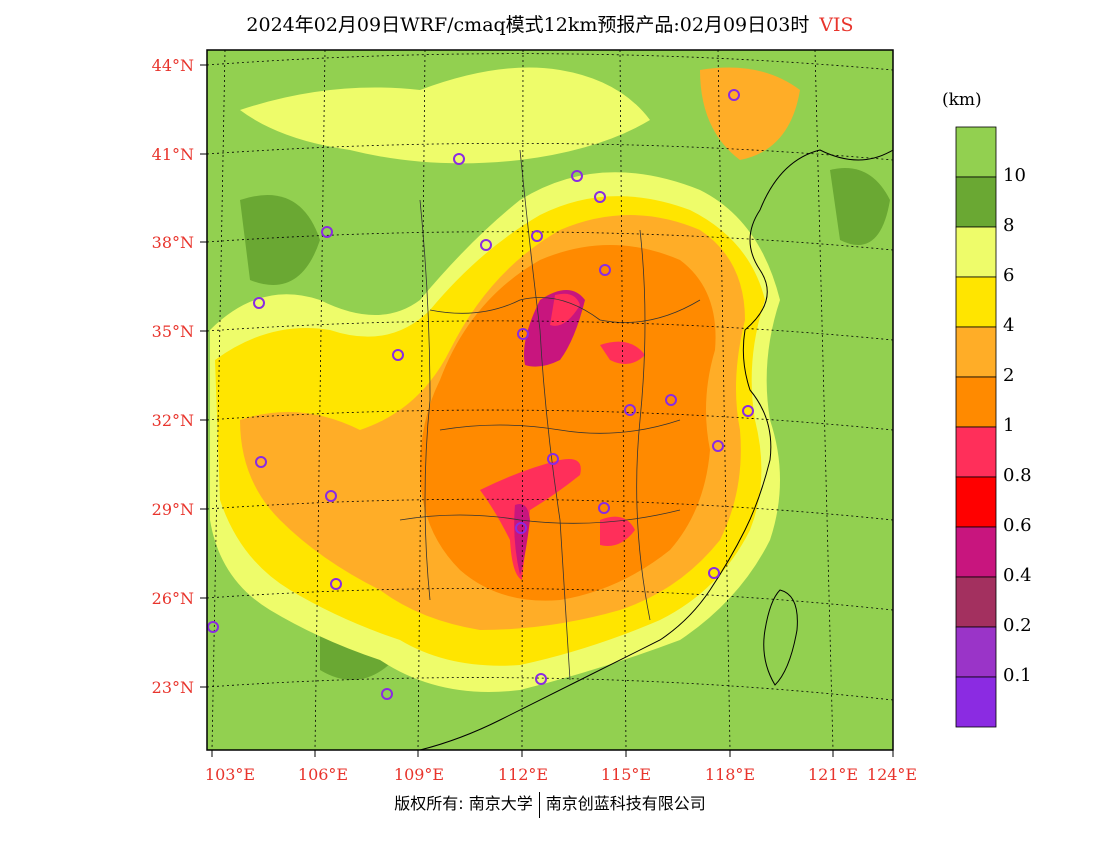 This screenshot has width=1100, height=850. I want to click on lat-label: 44°N, so click(172, 65).